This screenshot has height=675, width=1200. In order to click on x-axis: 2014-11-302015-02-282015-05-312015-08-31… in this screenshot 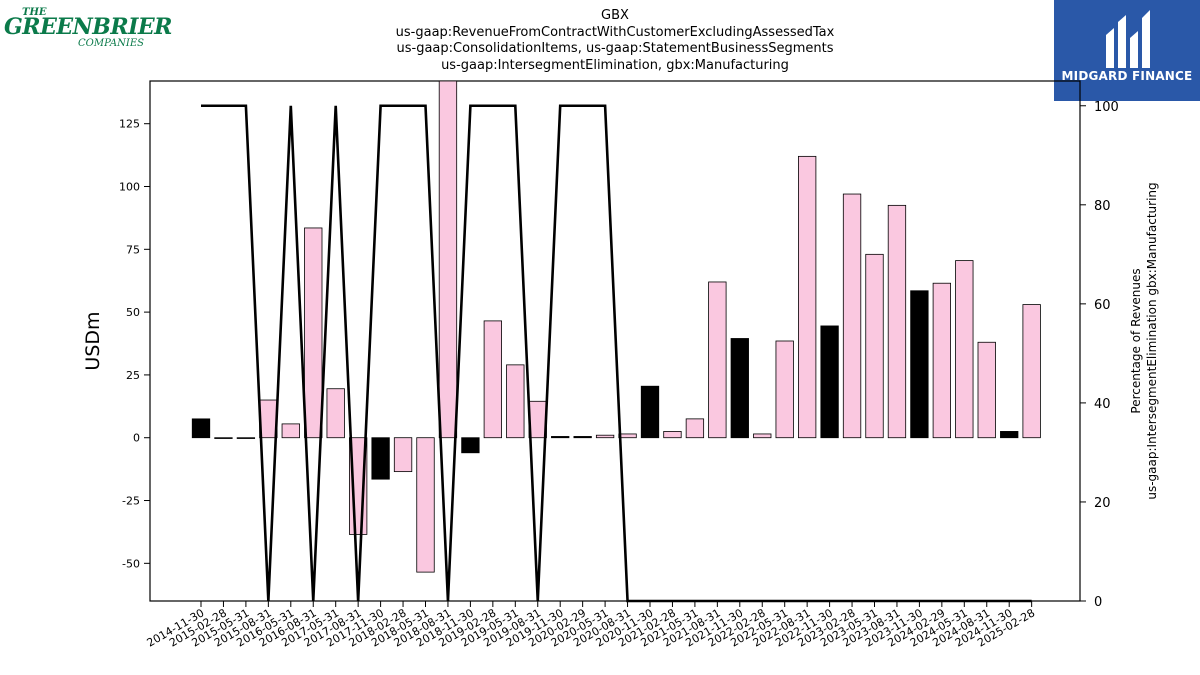, I will do `click(591, 625)`.